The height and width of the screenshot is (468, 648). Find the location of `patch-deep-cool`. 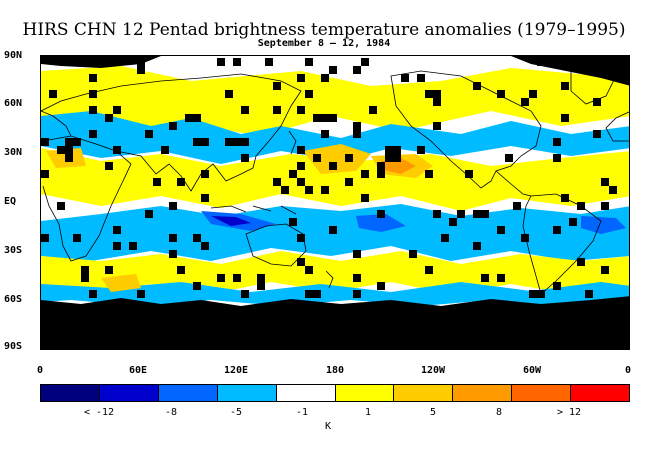

patch-deep-cool is located at coordinates (603, 225).